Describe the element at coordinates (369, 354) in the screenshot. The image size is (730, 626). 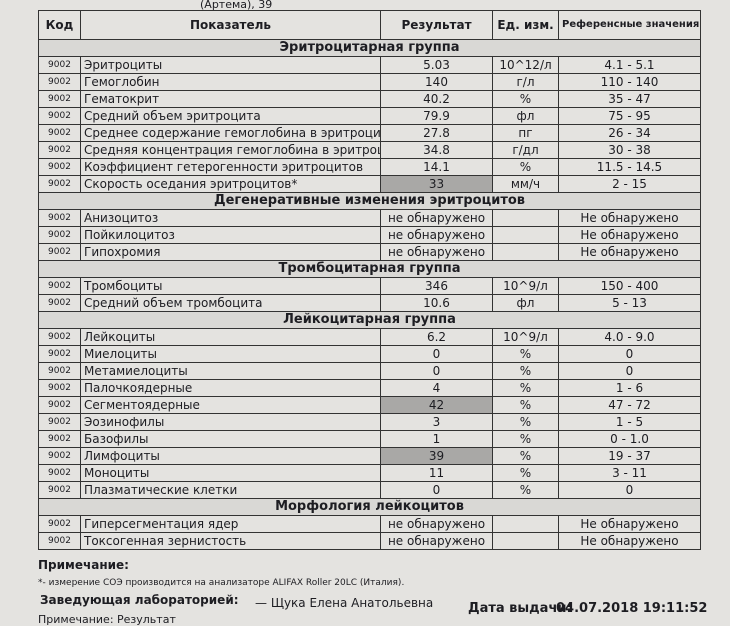
I see `result-row: 9002 Миелоциты 0% 0` at that location.